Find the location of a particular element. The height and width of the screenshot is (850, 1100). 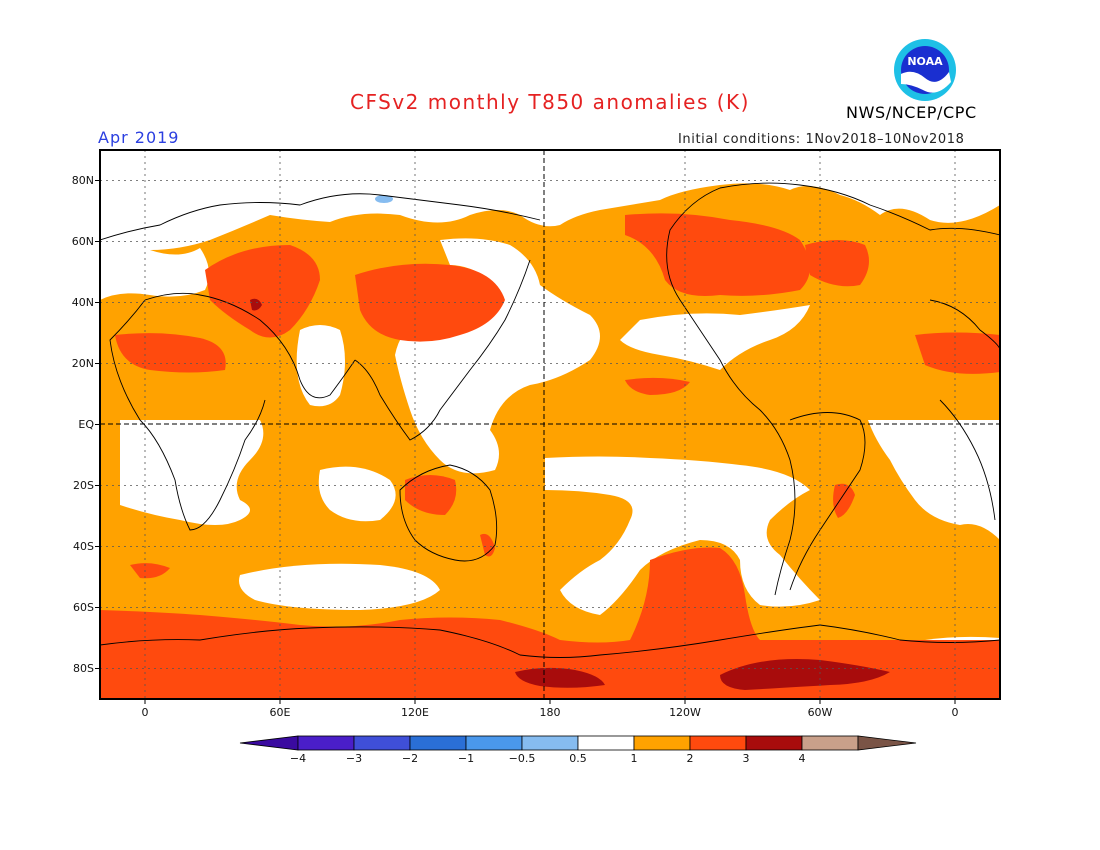

colorbar-low-arrow is located at coordinates (269, 743).